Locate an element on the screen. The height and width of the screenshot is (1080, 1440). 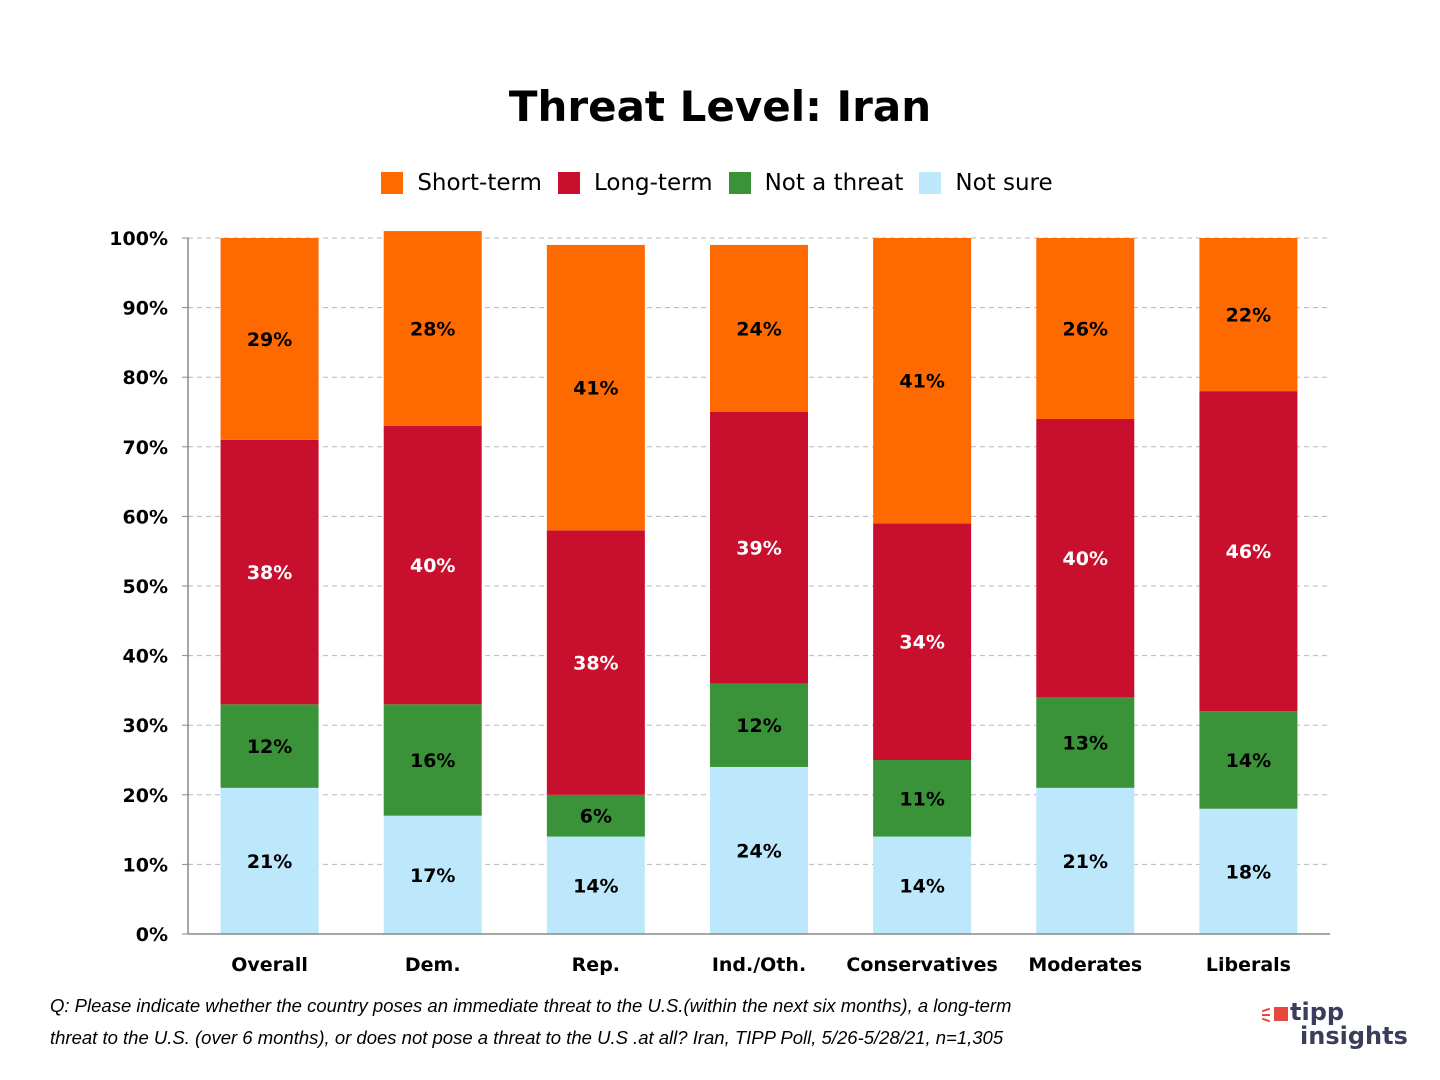
legend-label-not-sure: Not sure is located at coordinates (1004, 183).